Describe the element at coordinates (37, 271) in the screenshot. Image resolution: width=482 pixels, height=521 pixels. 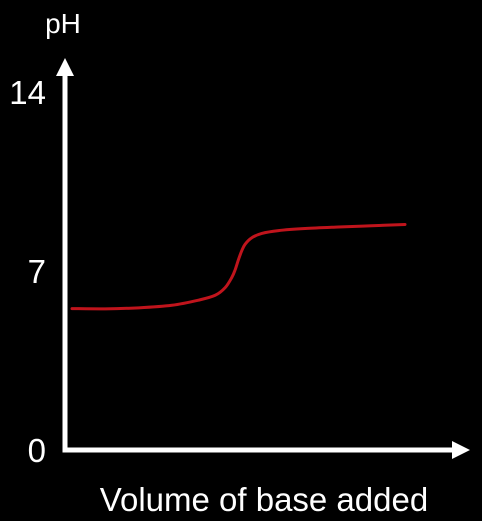
I see `y-tick-label: 7` at that location.